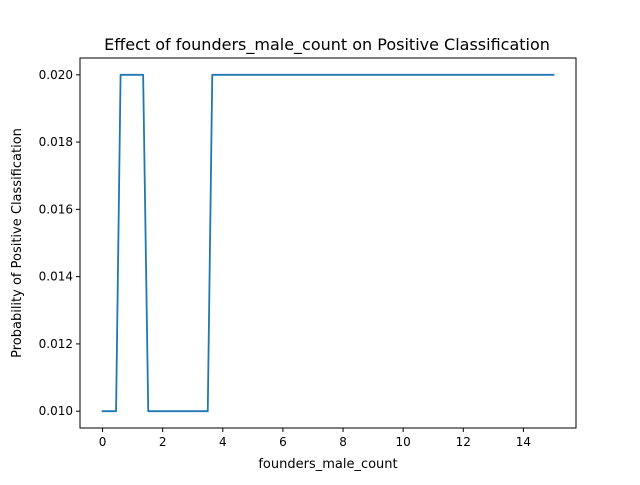 The height and width of the screenshot is (485, 640). I want to click on y-tick-label: 0.016, so click(56, 209).